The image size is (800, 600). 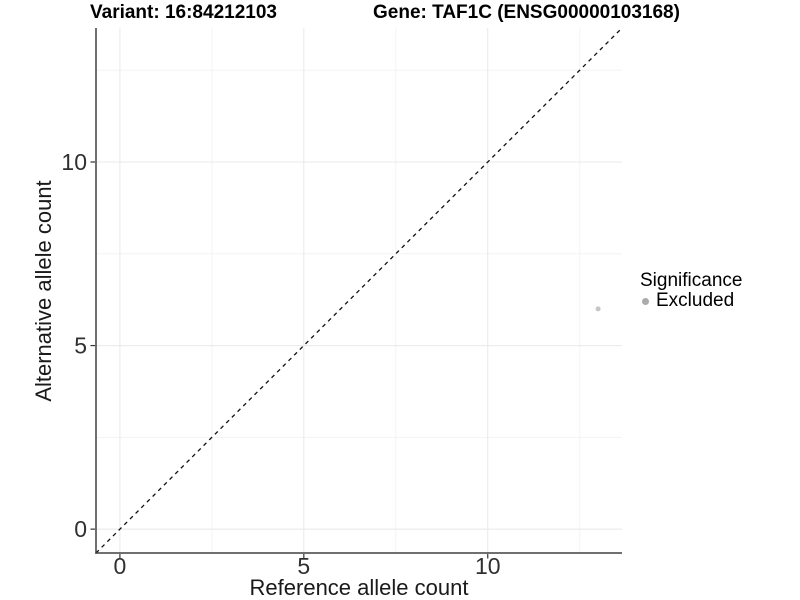 What do you see at coordinates (120, 566) in the screenshot?
I see `x-tick-label: 0` at bounding box center [120, 566].